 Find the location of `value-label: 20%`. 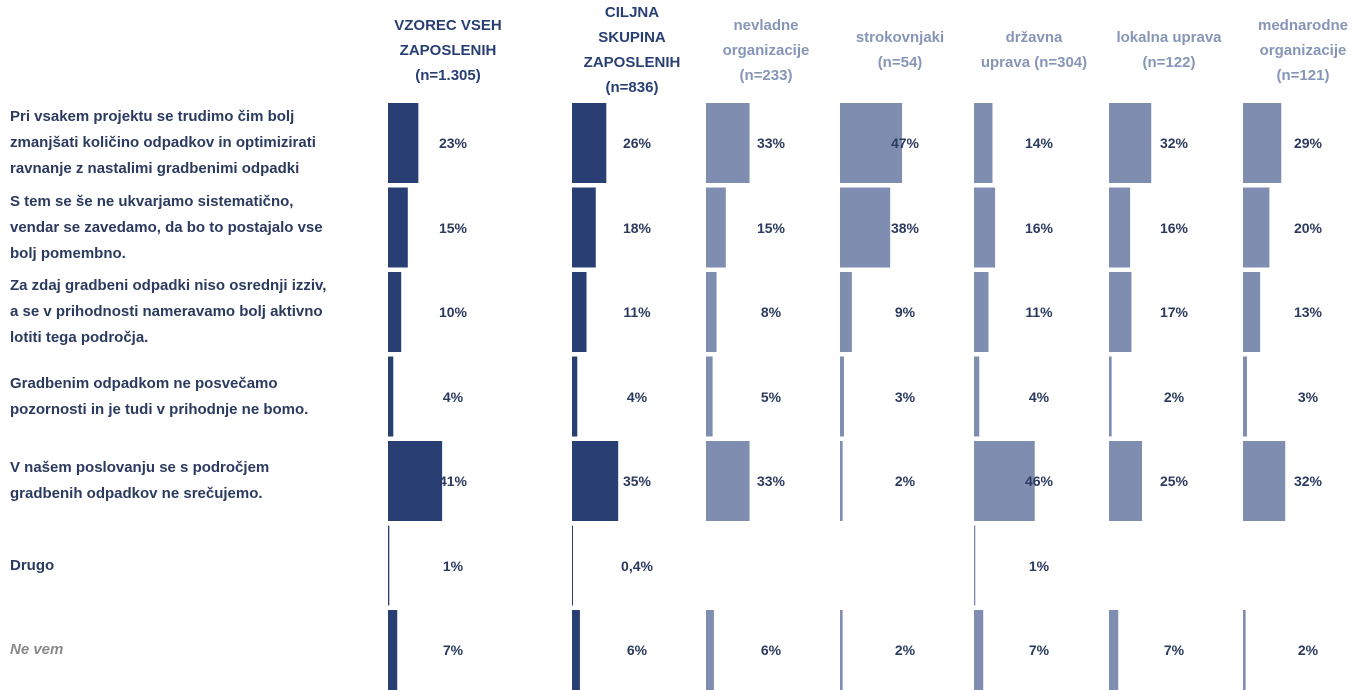

value-label: 20% is located at coordinates (1308, 227).